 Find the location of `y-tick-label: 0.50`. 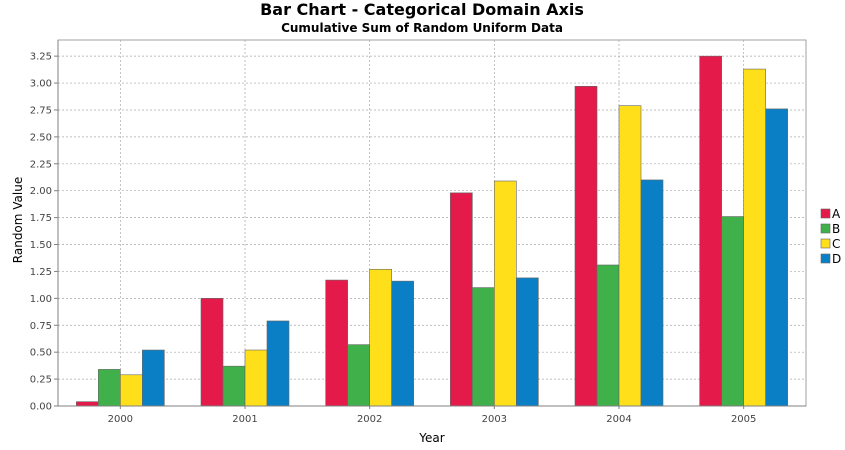

y-tick-label: 0.50 is located at coordinates (41, 353).